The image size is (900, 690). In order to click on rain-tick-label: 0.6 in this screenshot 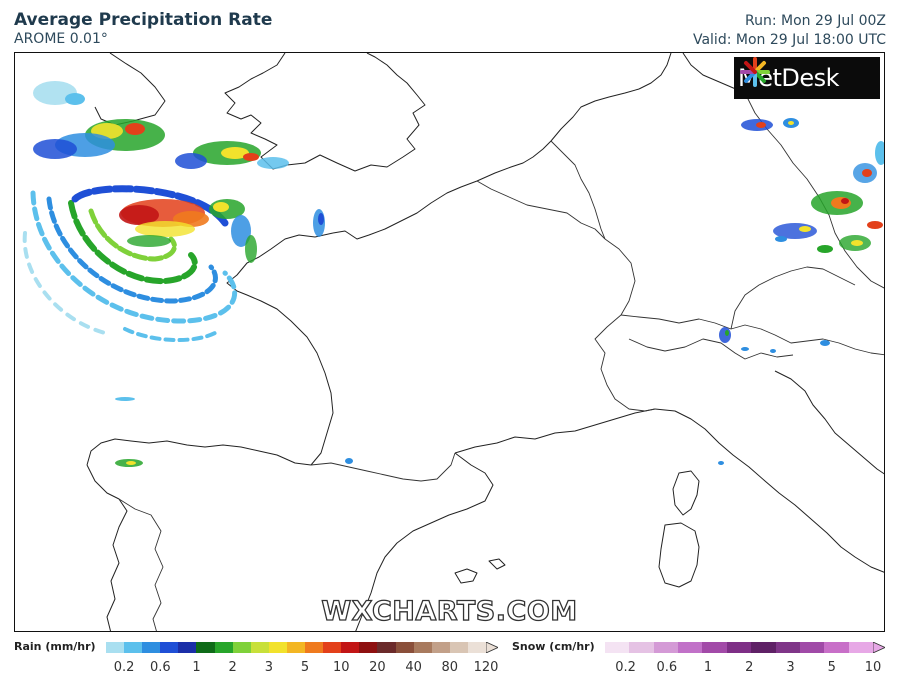, I will do `click(160, 667)`.